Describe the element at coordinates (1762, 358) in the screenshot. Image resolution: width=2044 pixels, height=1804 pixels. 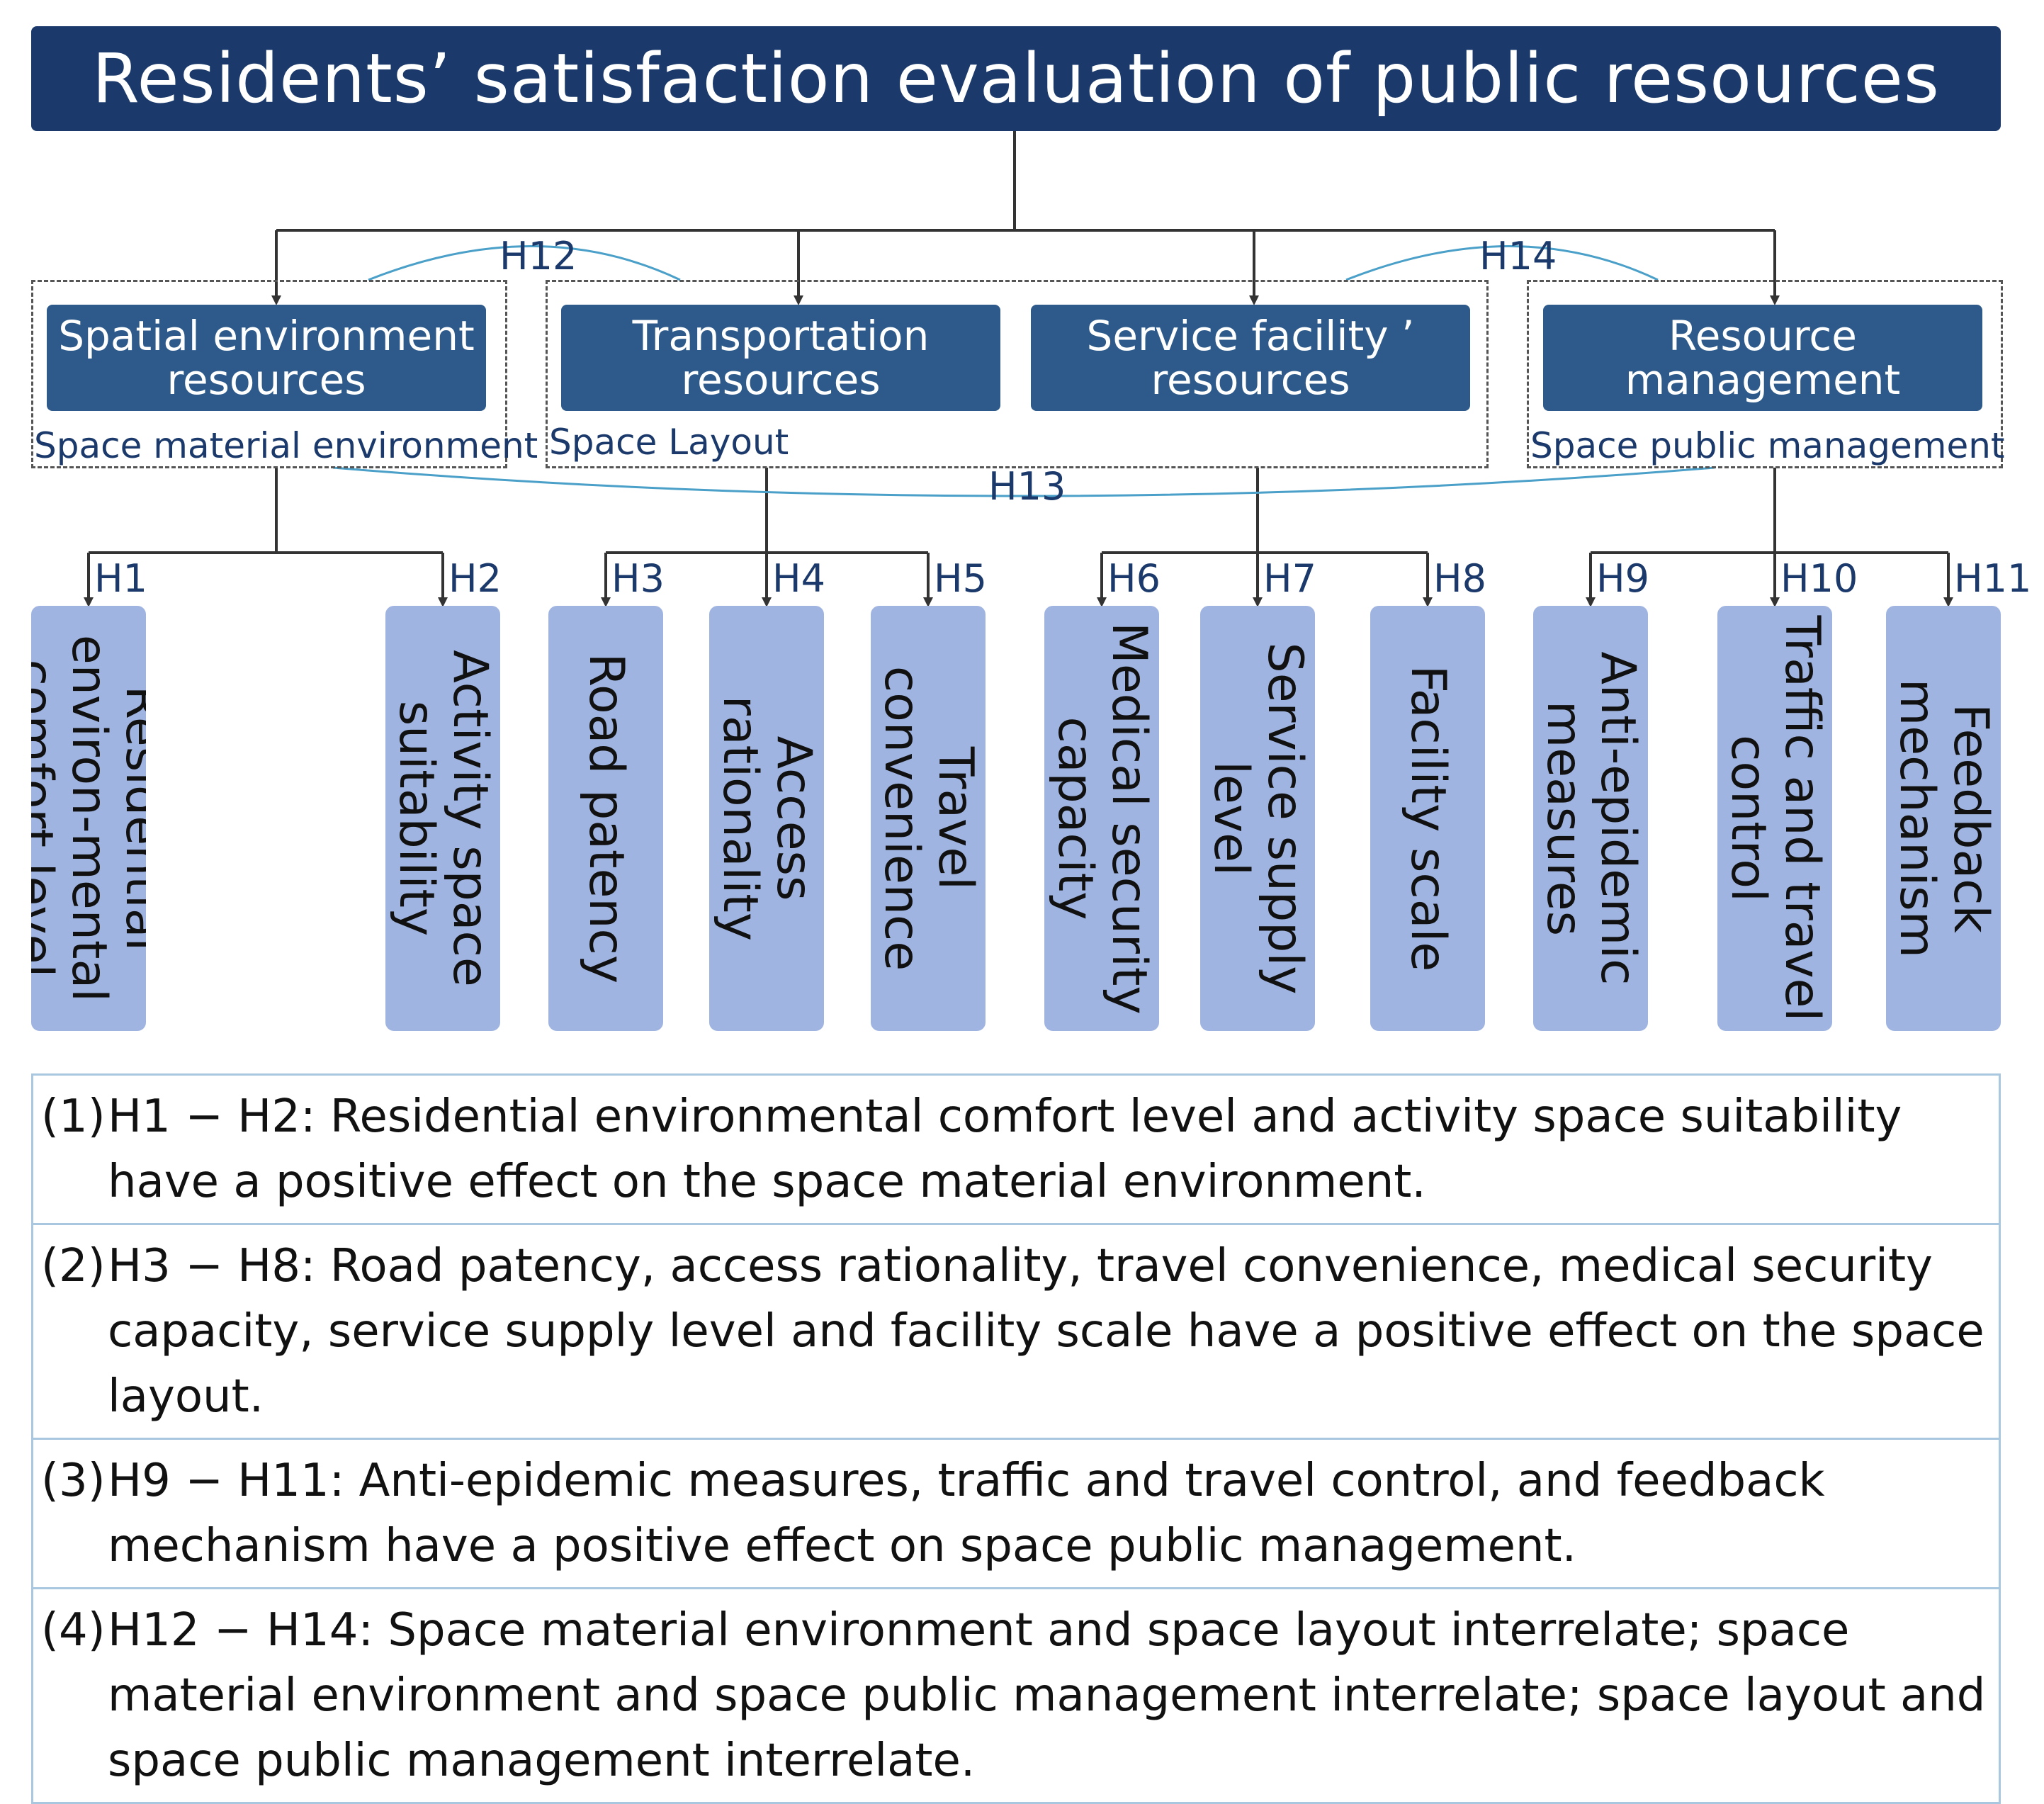
I see `category-resource-management: Resource management` at that location.